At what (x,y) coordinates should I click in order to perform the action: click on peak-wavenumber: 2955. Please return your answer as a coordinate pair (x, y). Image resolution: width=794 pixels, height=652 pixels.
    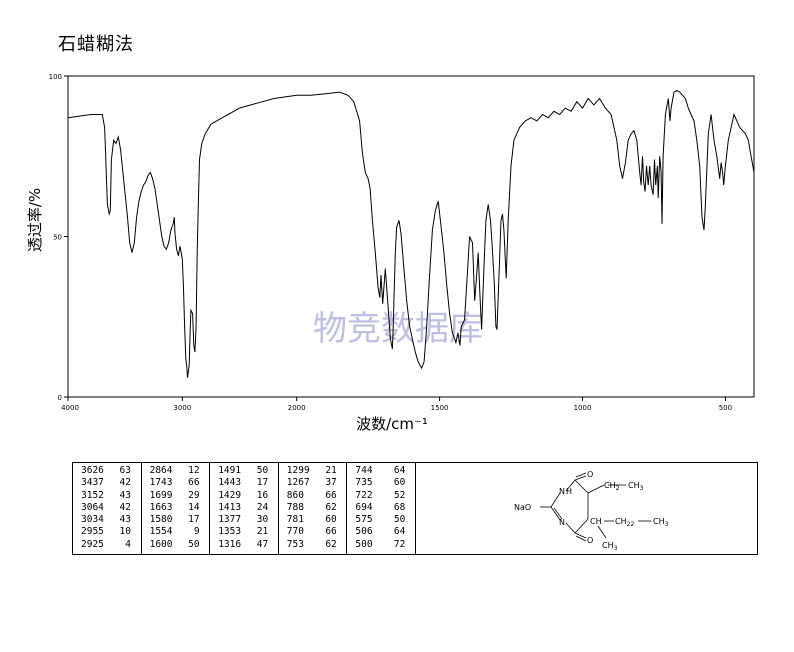
    Looking at the image, I should click on (92, 532).